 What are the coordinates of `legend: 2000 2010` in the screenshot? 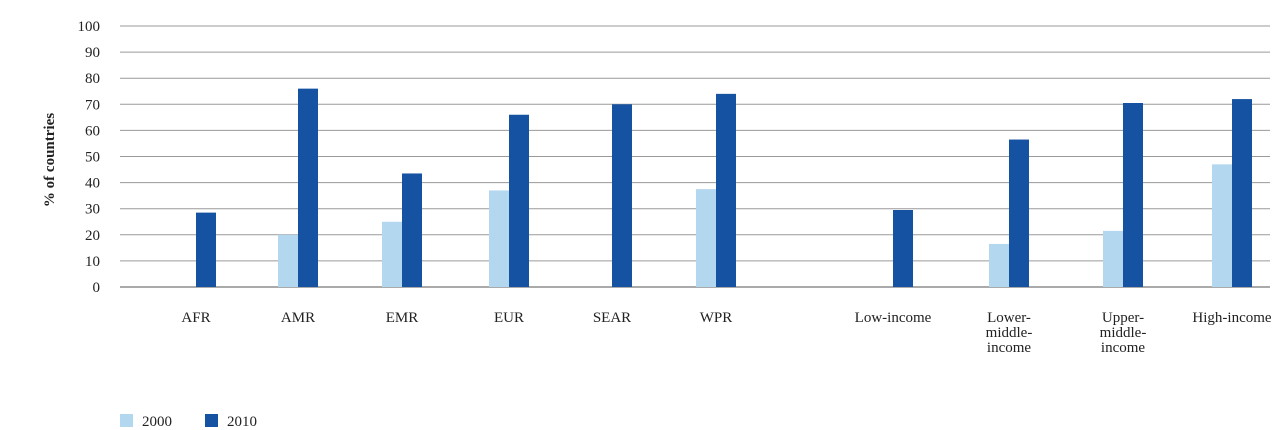 It's located at (188, 422).